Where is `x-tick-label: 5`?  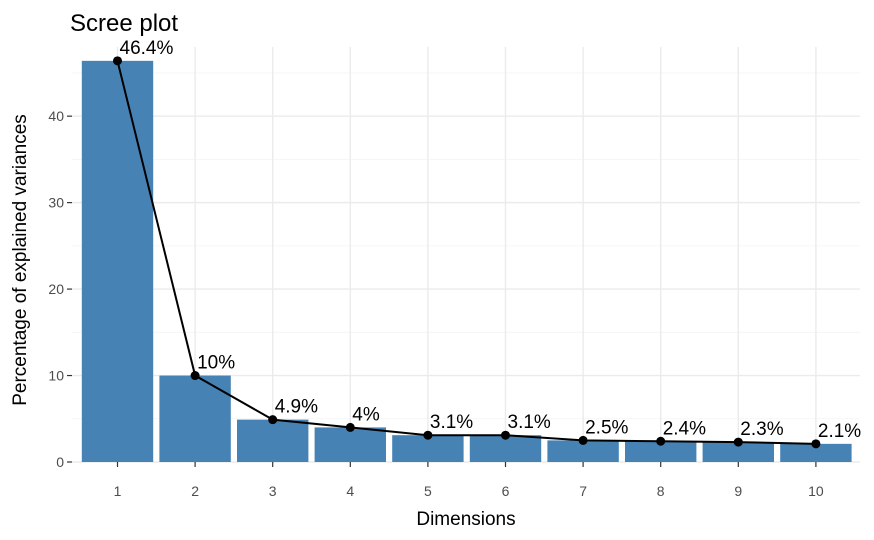 x-tick-label: 5 is located at coordinates (428, 491).